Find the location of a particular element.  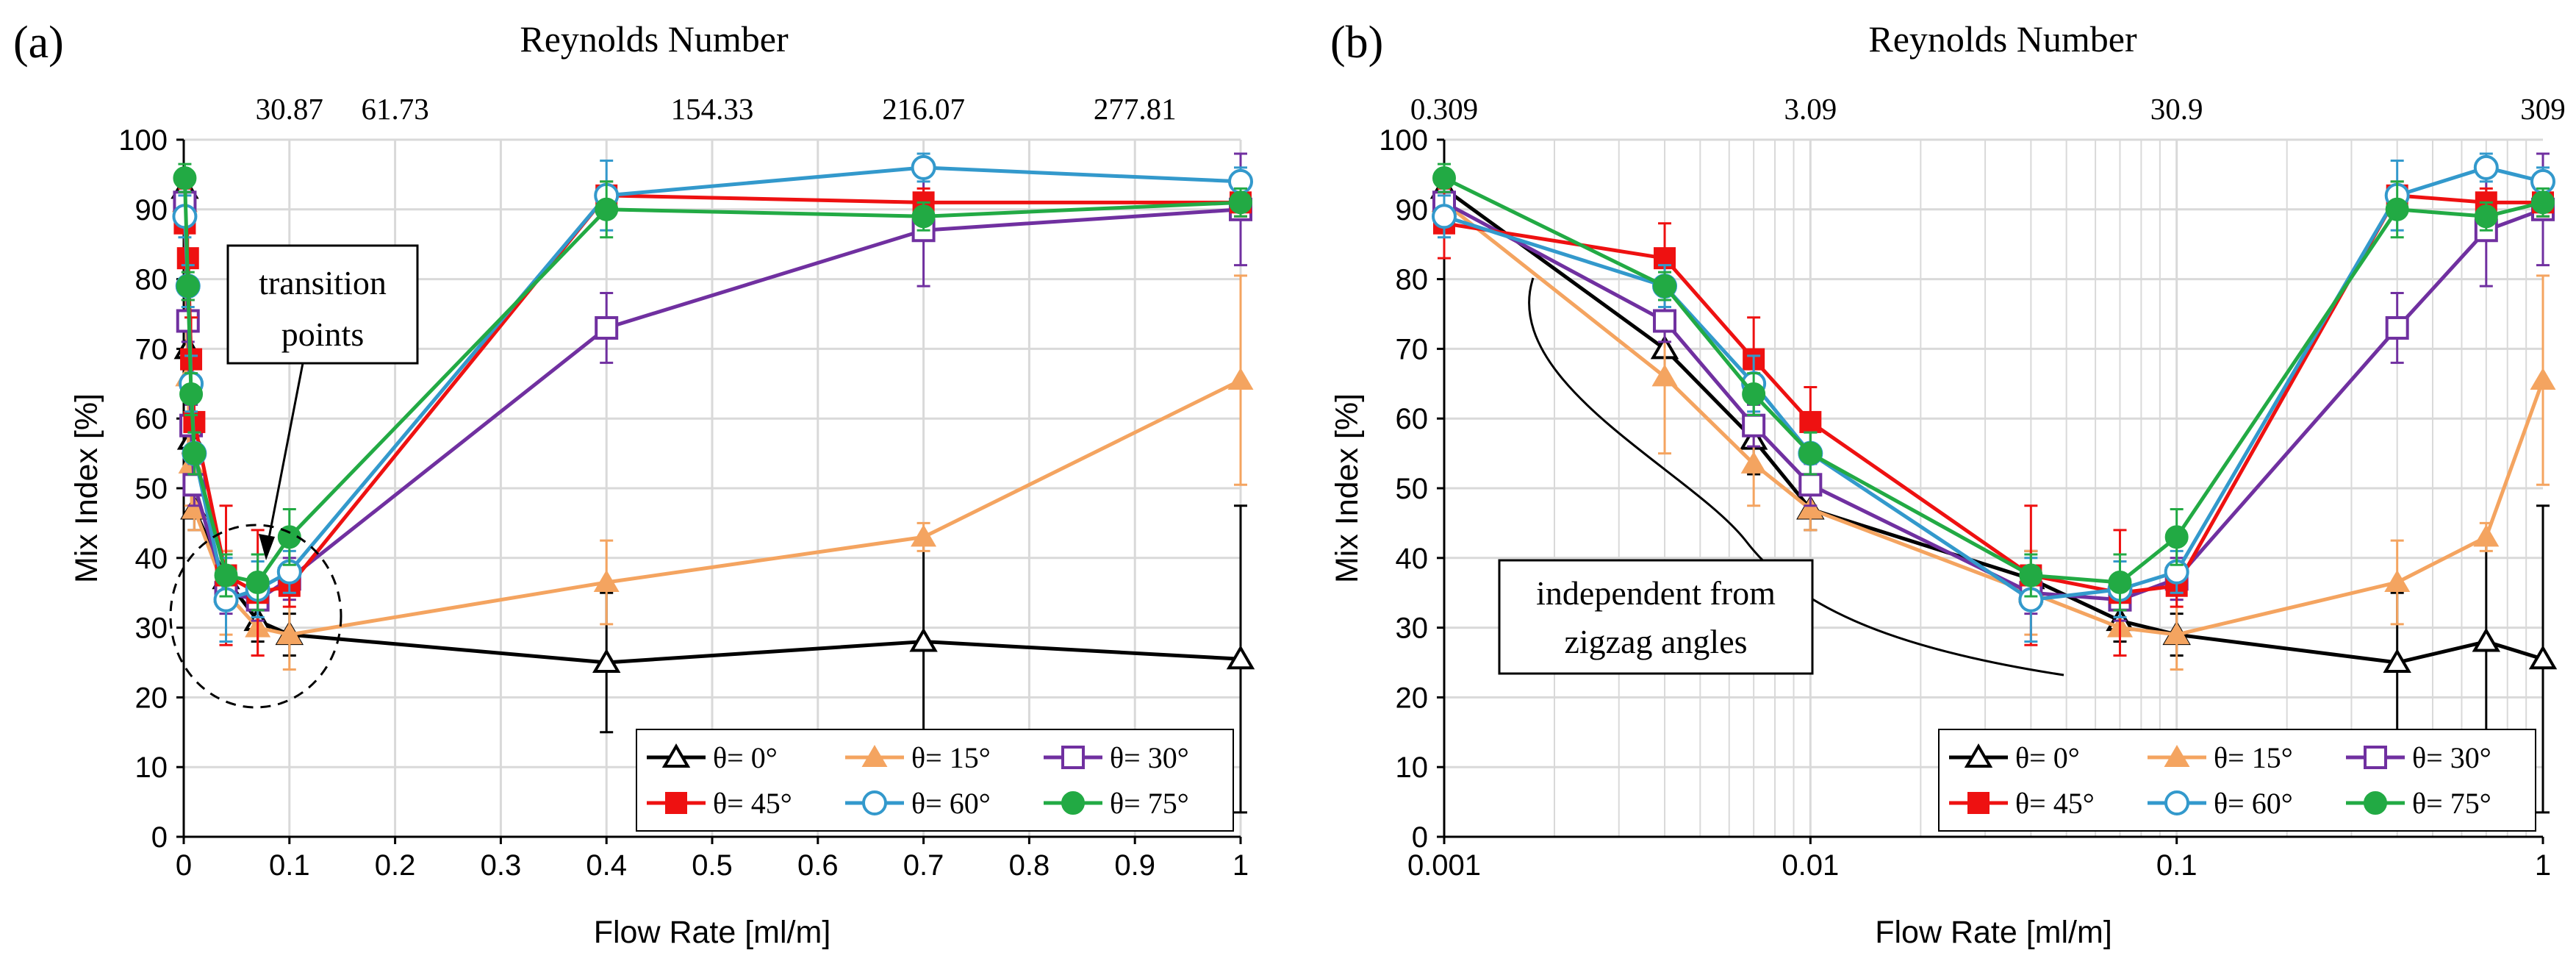

top-axis-title: Reynolds Number is located at coordinates (2002, 39).